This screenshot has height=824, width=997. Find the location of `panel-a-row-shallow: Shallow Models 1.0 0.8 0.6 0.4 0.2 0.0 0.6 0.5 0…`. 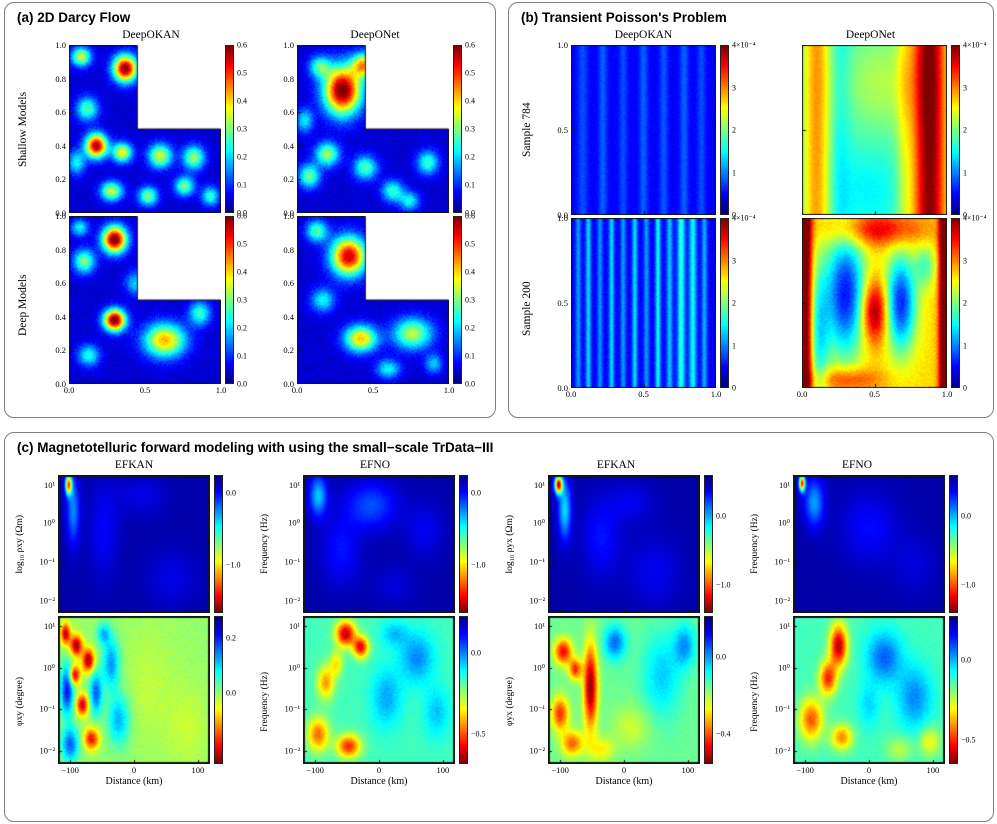

panel-a-row-shallow: Shallow Models 1.0 0.8 0.6 0.4 0.2 0.0 0.6 0.5 0… is located at coordinates (250, 129).